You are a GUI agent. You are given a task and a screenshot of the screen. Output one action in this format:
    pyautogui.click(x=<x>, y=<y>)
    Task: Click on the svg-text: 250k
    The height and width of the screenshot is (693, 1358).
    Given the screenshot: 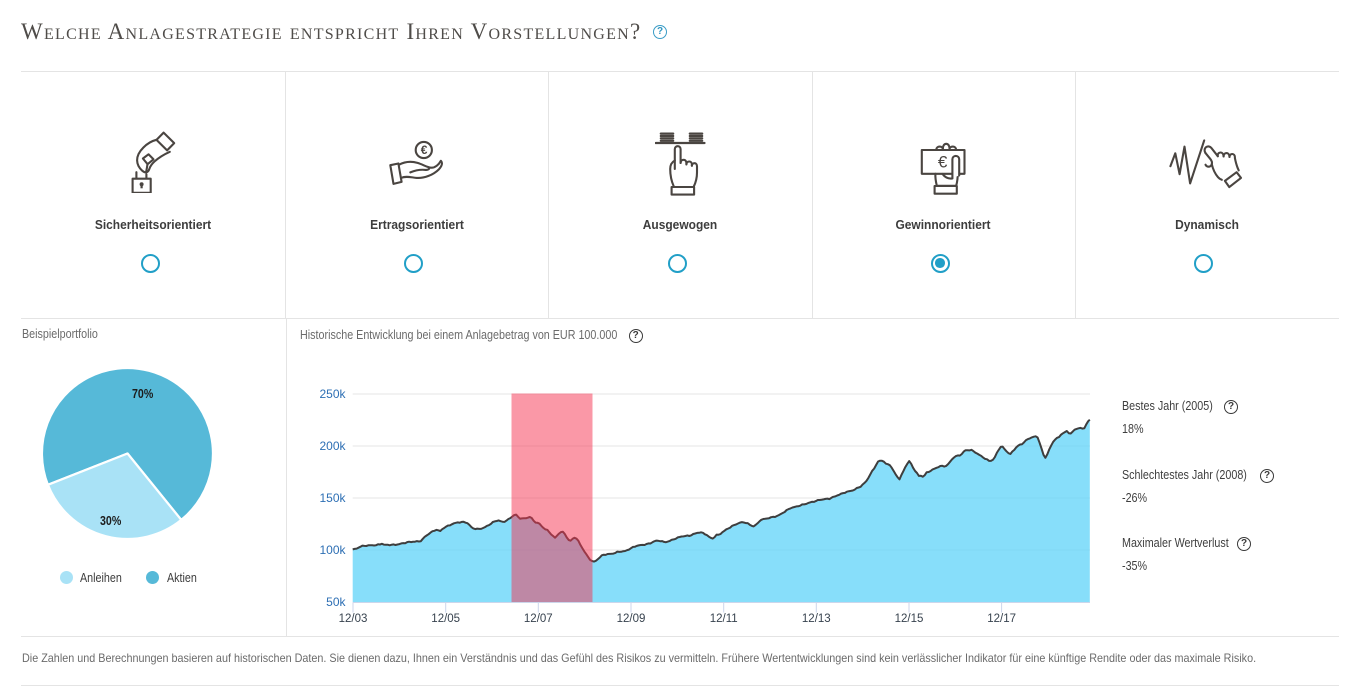 What is the action you would take?
    pyautogui.click(x=332, y=394)
    